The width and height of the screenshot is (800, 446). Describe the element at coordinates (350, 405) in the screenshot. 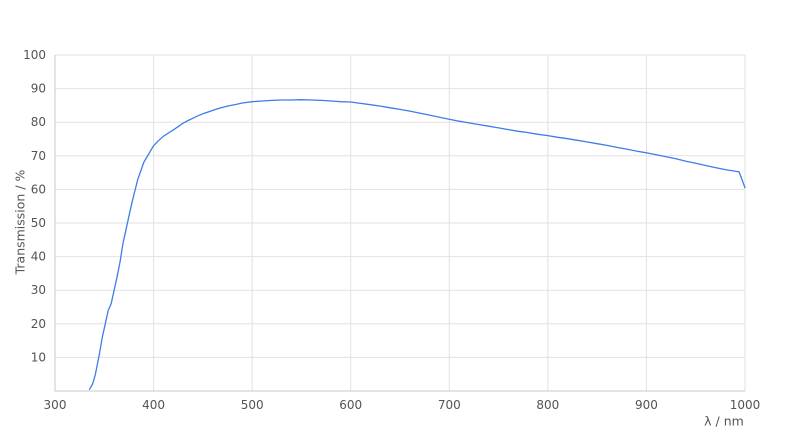

I see `x-tick-label: 600` at that location.